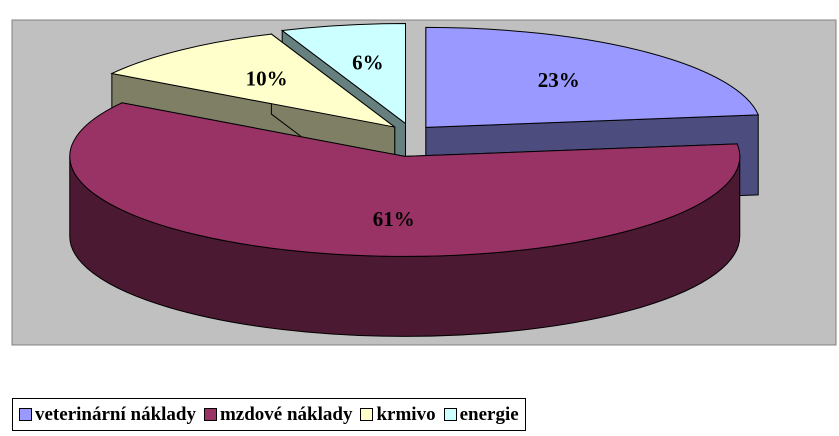  Describe the element at coordinates (489, 414) in the screenshot. I see `legend-label: energie` at that location.